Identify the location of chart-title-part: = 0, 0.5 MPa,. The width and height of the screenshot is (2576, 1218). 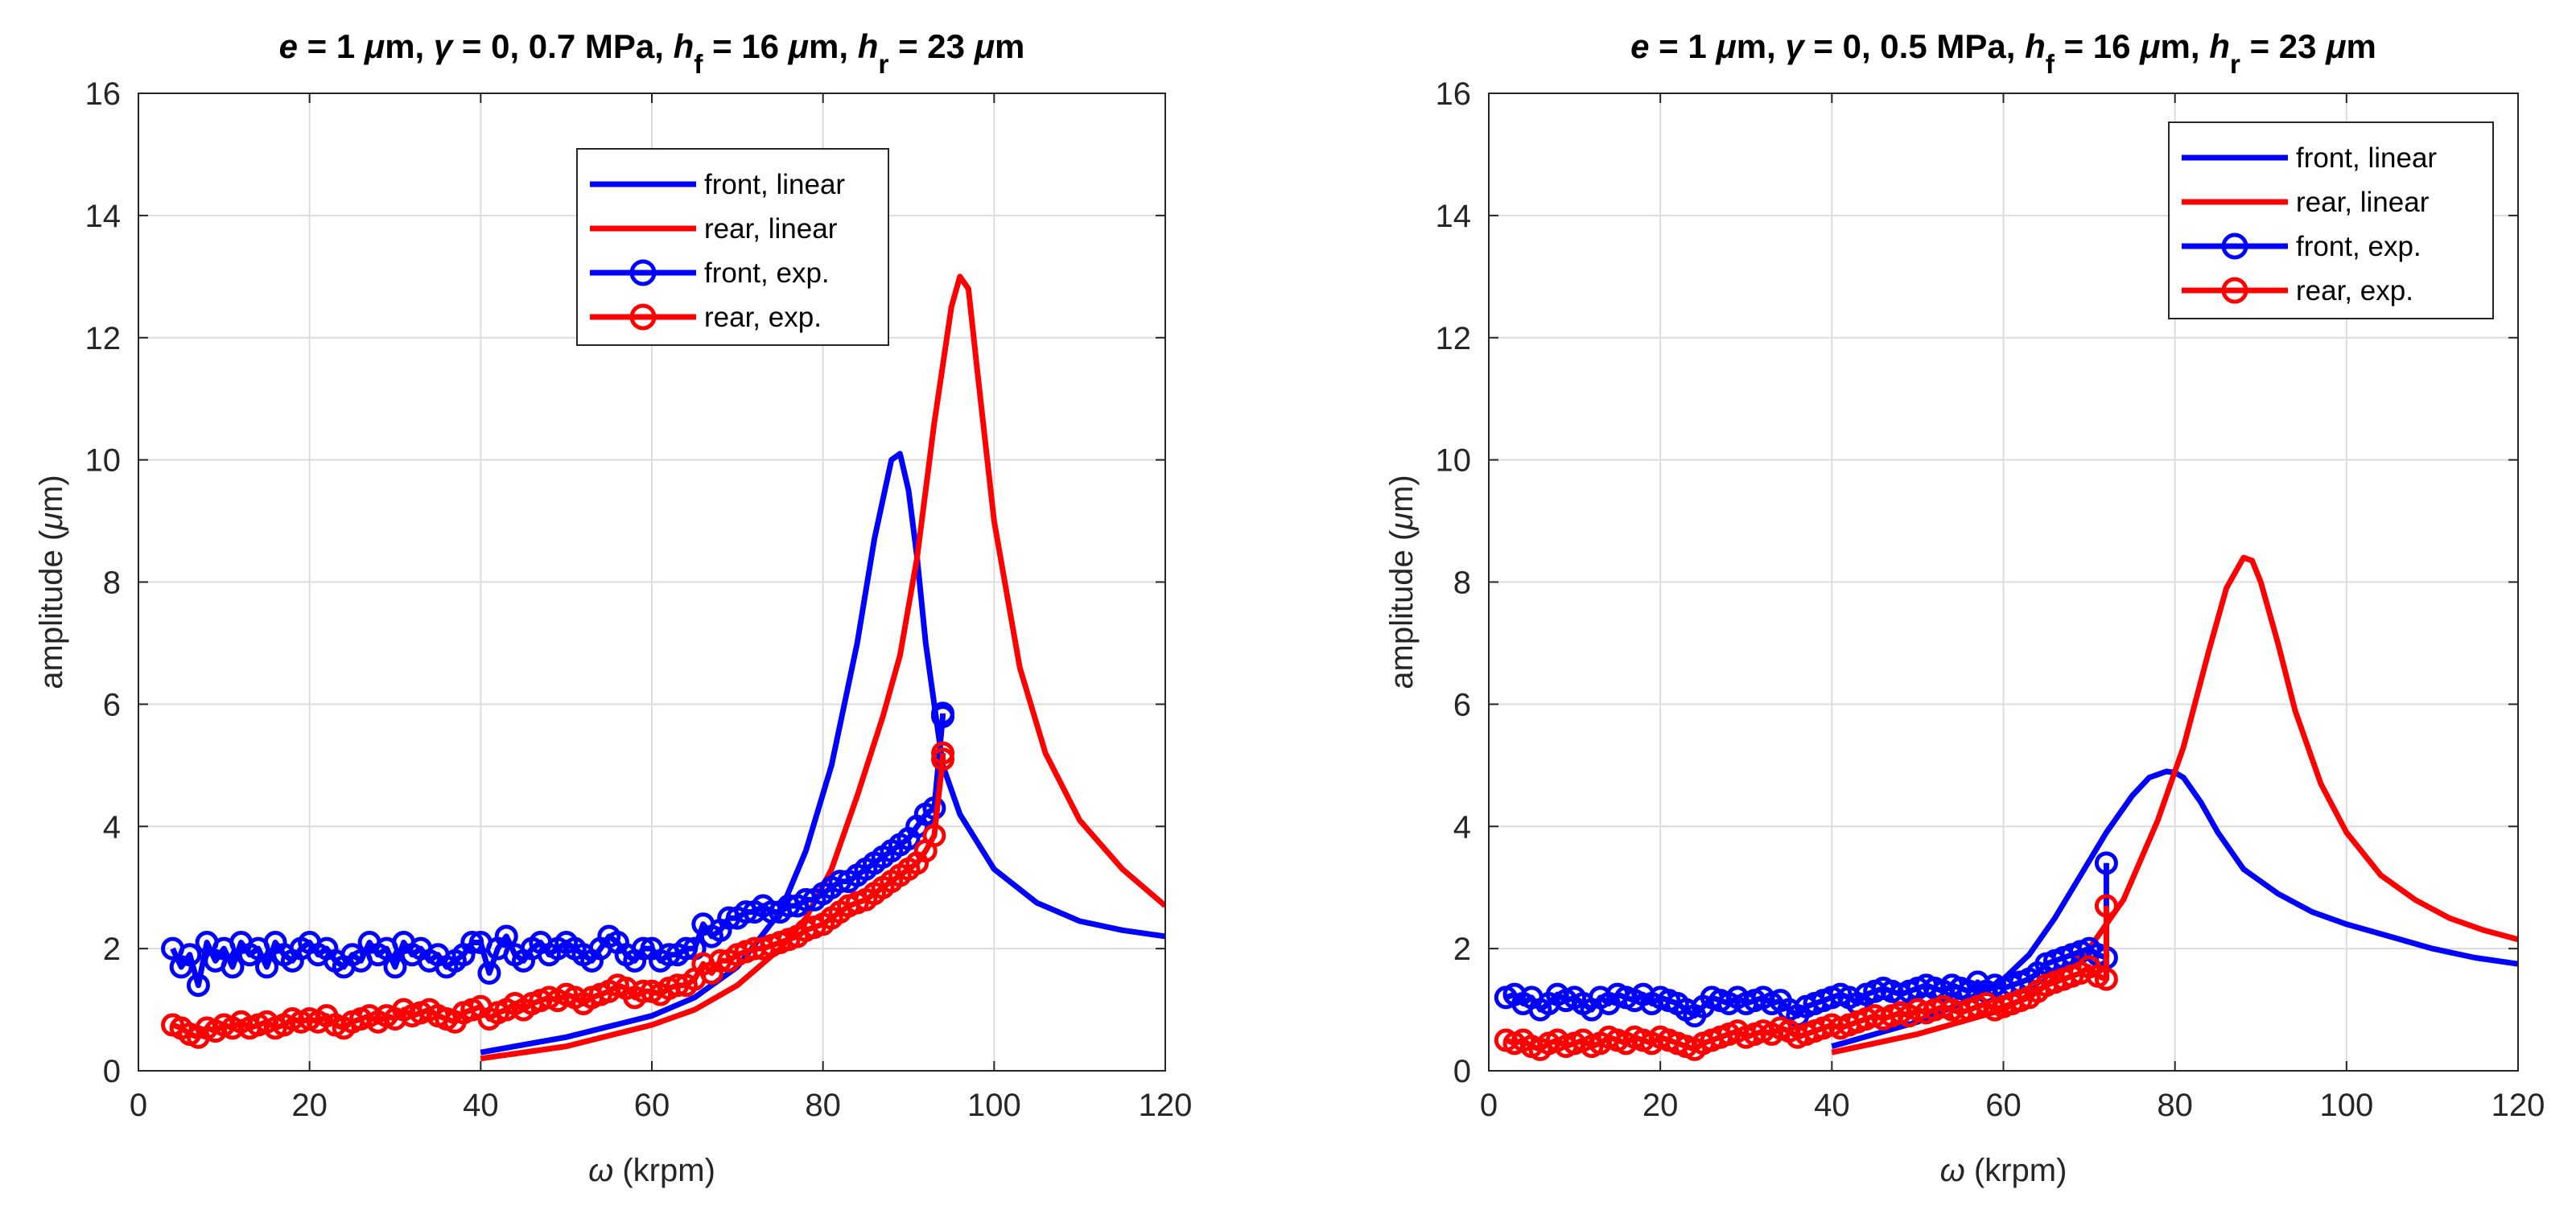
(1914, 46).